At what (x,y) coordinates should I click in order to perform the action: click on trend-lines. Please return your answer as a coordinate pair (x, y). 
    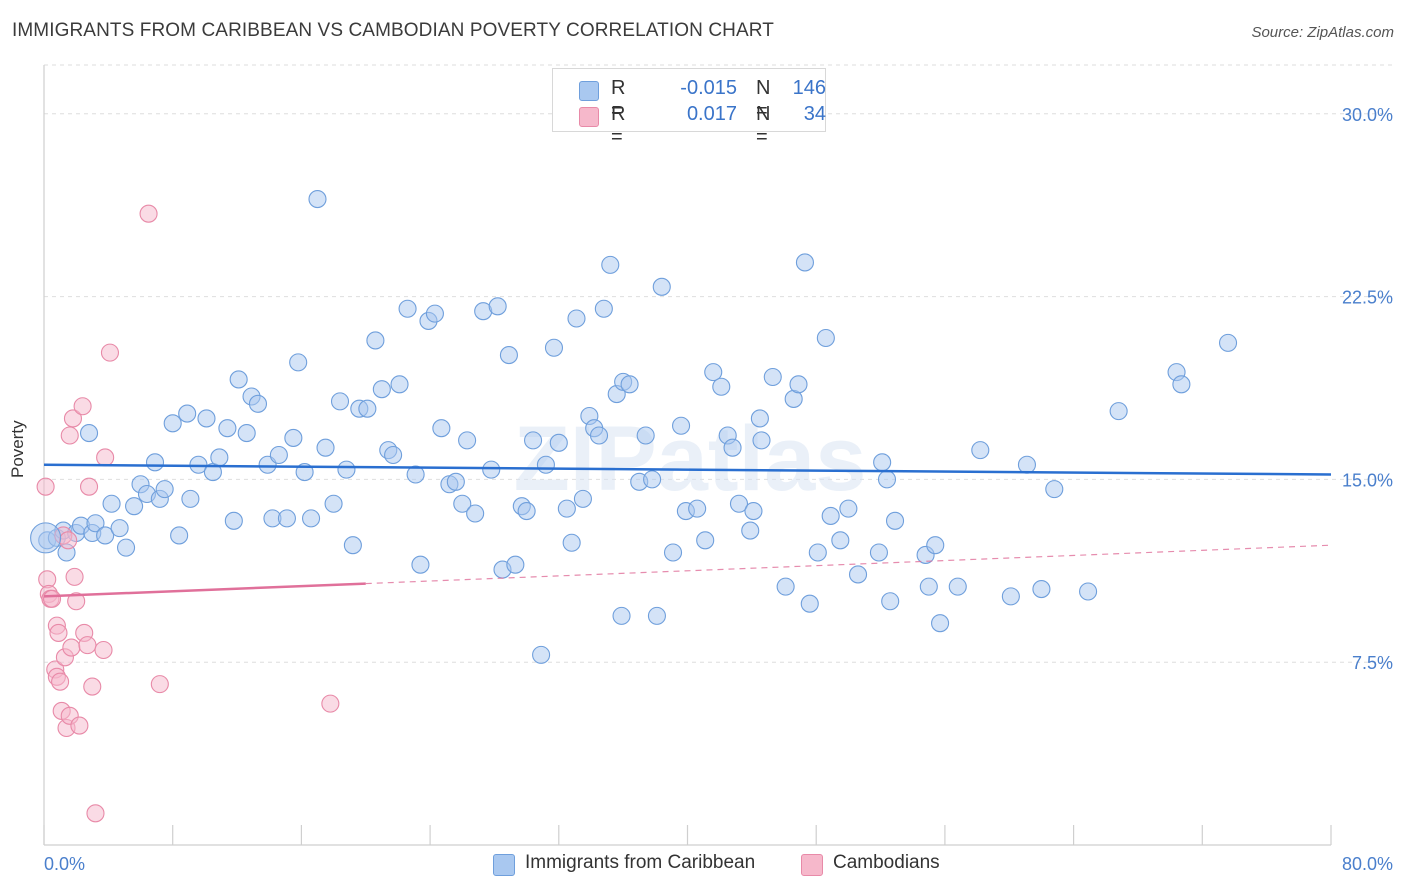
    Looking at the image, I should click on (687, 530).